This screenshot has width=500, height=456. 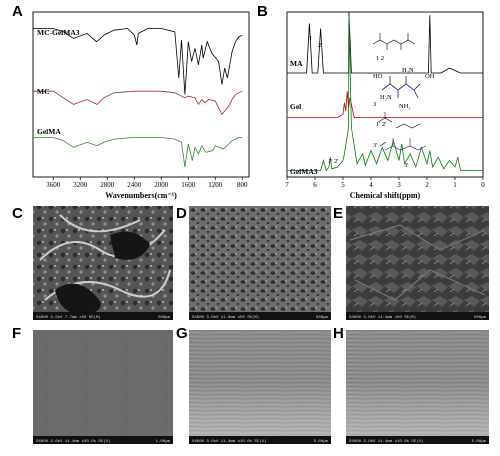 I want to click on nmr-tick-label-2: 5, so click(x=343, y=185).